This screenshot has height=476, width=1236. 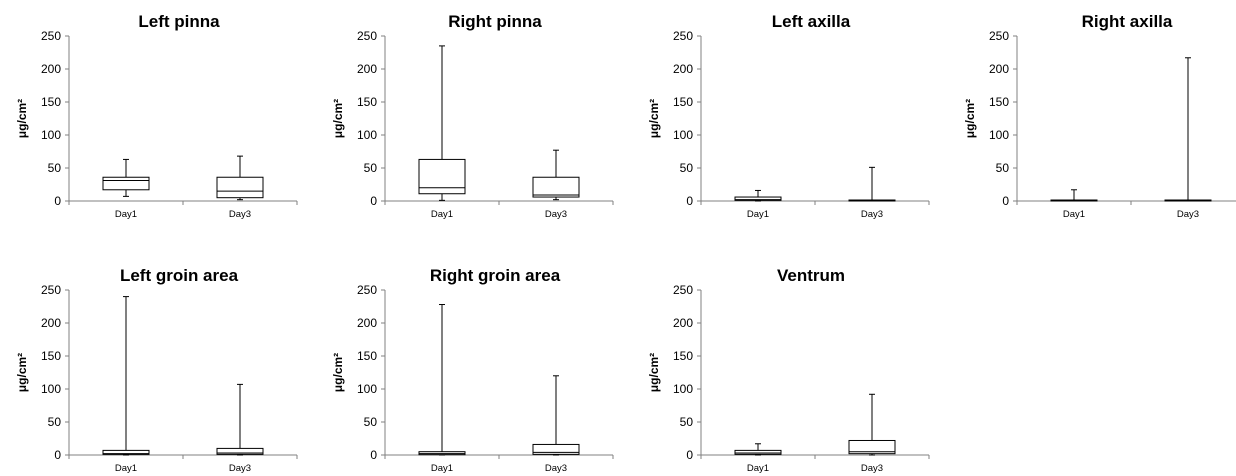 What do you see at coordinates (472, 116) in the screenshot?
I see `chart-panel-1: Right pinna μg/cm² 0 50 100 150 200 250 Day1 Day3` at bounding box center [472, 116].